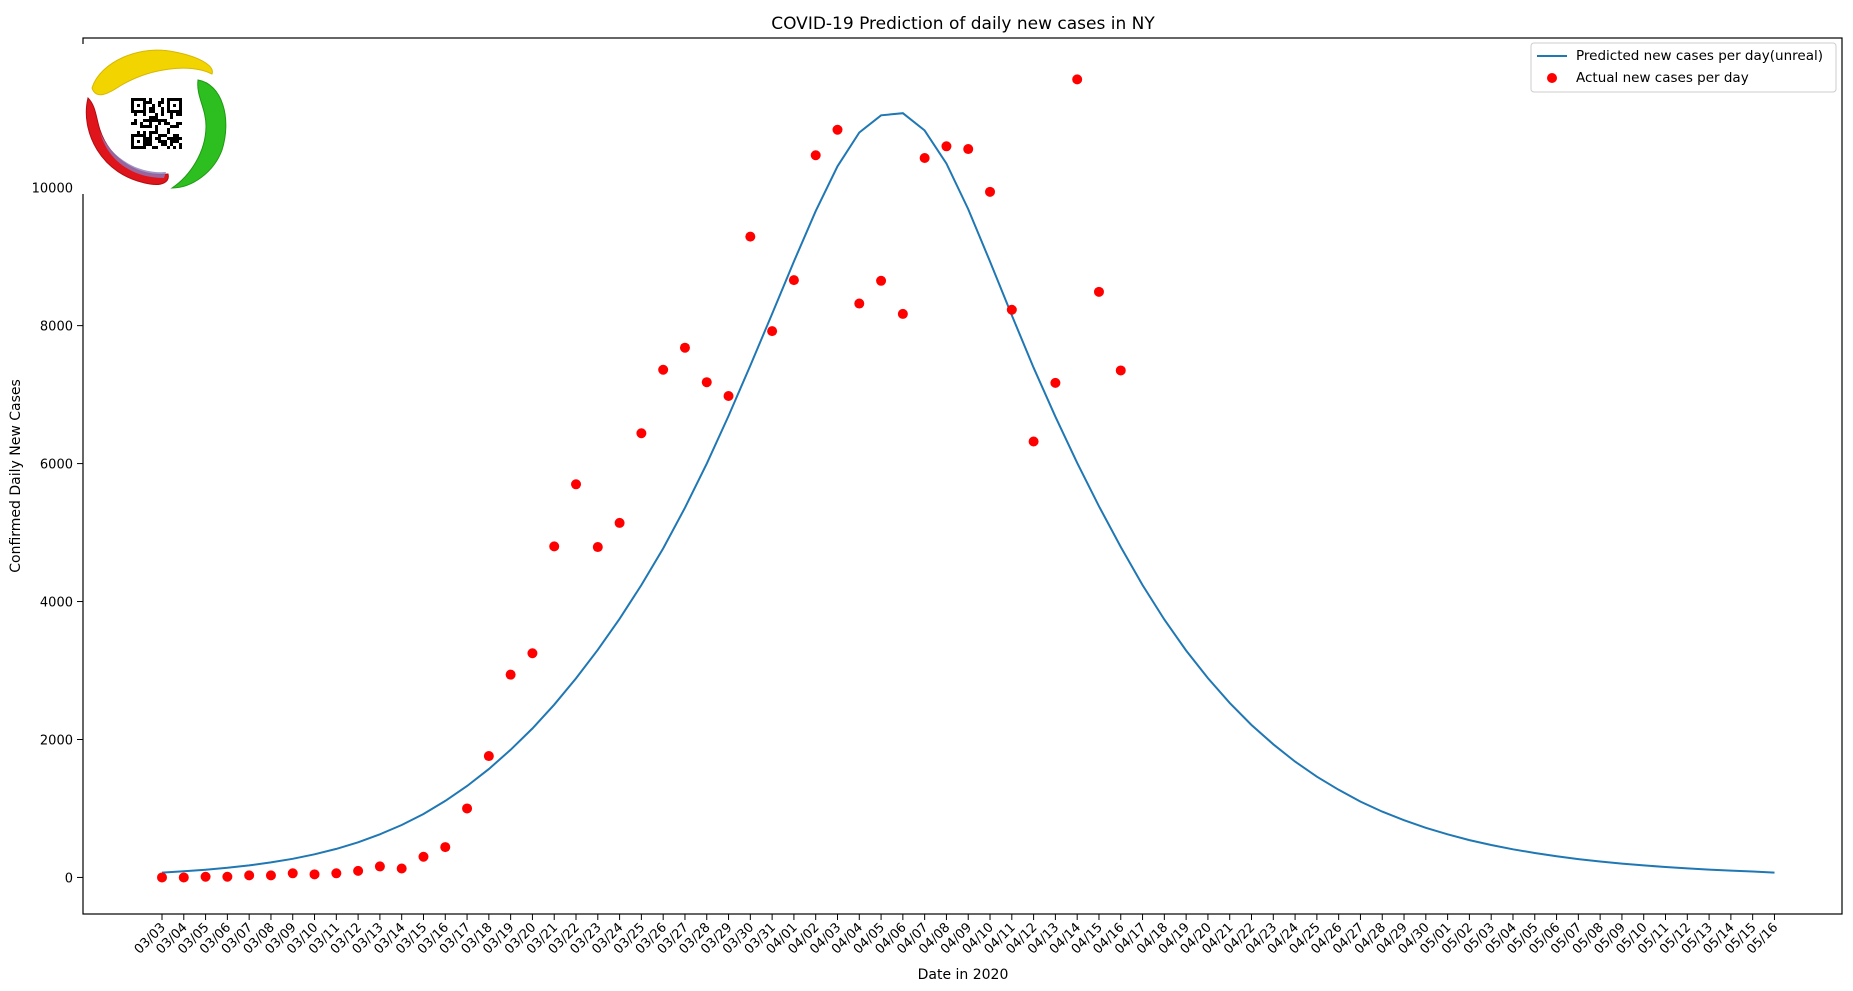 This screenshot has width=1853, height=991. I want to click on legend-box, so click(1683, 67).